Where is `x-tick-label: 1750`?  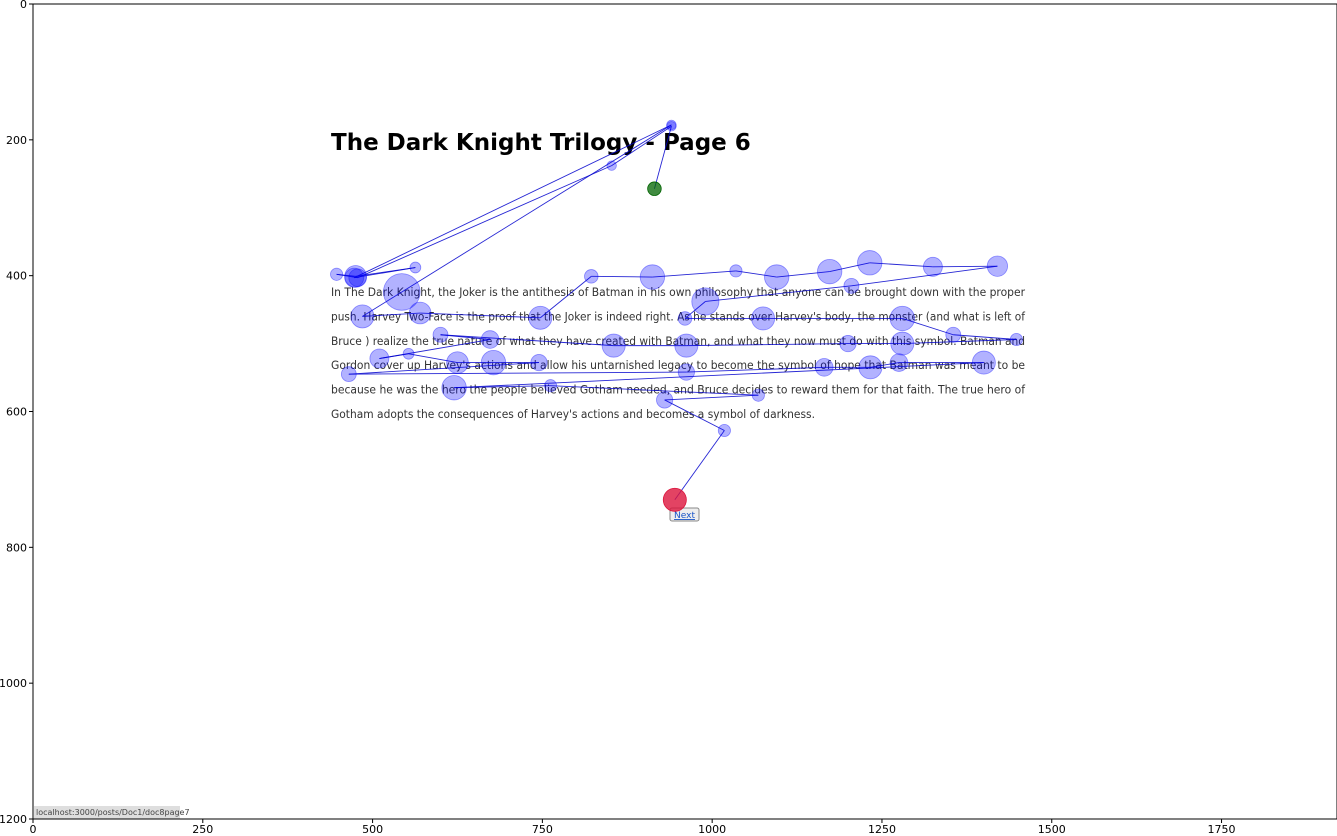 x-tick-label: 1750 is located at coordinates (1222, 829).